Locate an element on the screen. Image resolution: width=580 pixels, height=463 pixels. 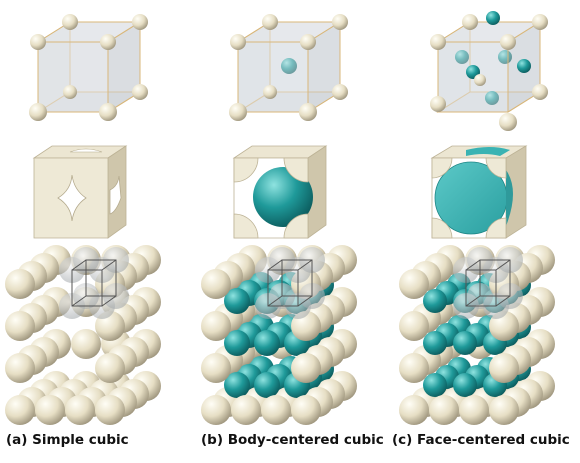
fcc-lattice is located at coordinates (477, 335).